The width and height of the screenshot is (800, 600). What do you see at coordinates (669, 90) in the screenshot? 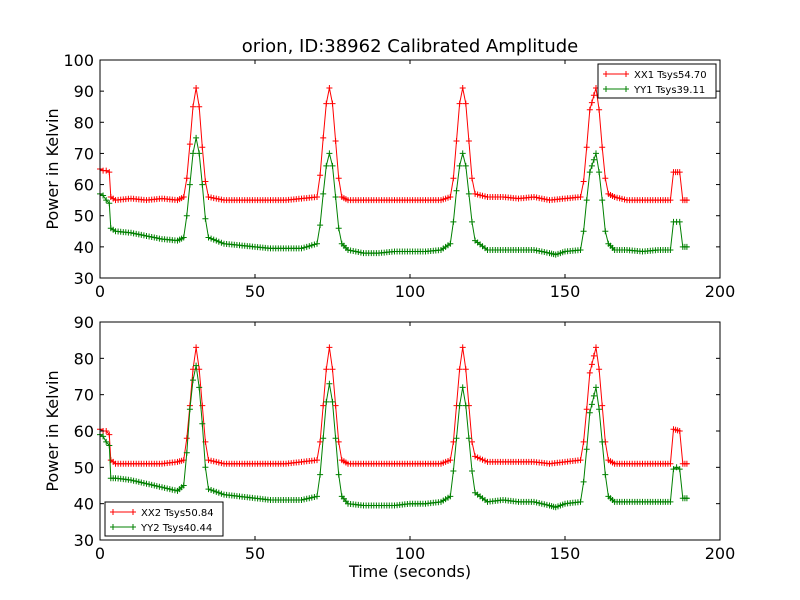
I see `legend-label: YY1 Tsys39.11` at bounding box center [669, 90].